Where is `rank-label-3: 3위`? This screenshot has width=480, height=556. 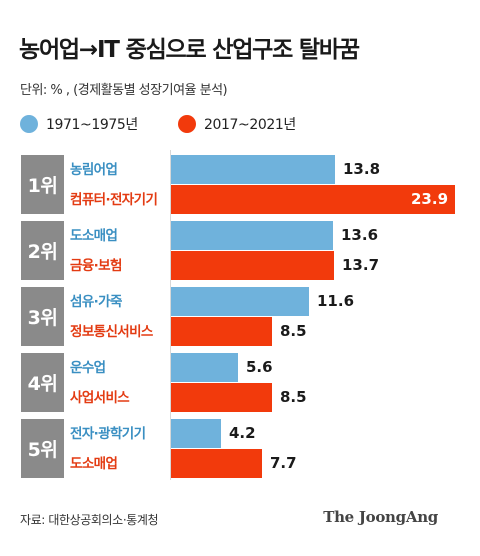
rank-label-3: 3위 is located at coordinates (42, 316).